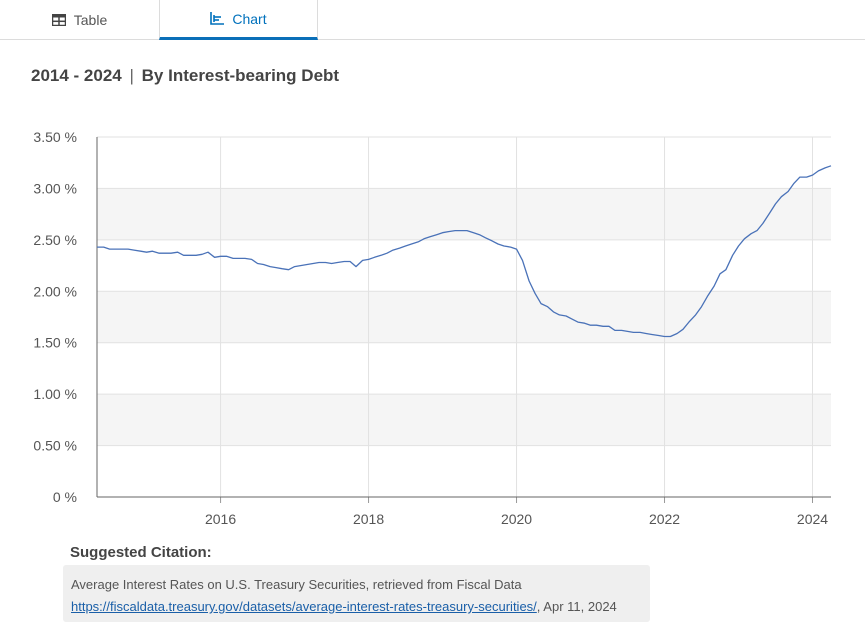 The image size is (865, 635). I want to click on tab-table-label: Table, so click(90, 20).